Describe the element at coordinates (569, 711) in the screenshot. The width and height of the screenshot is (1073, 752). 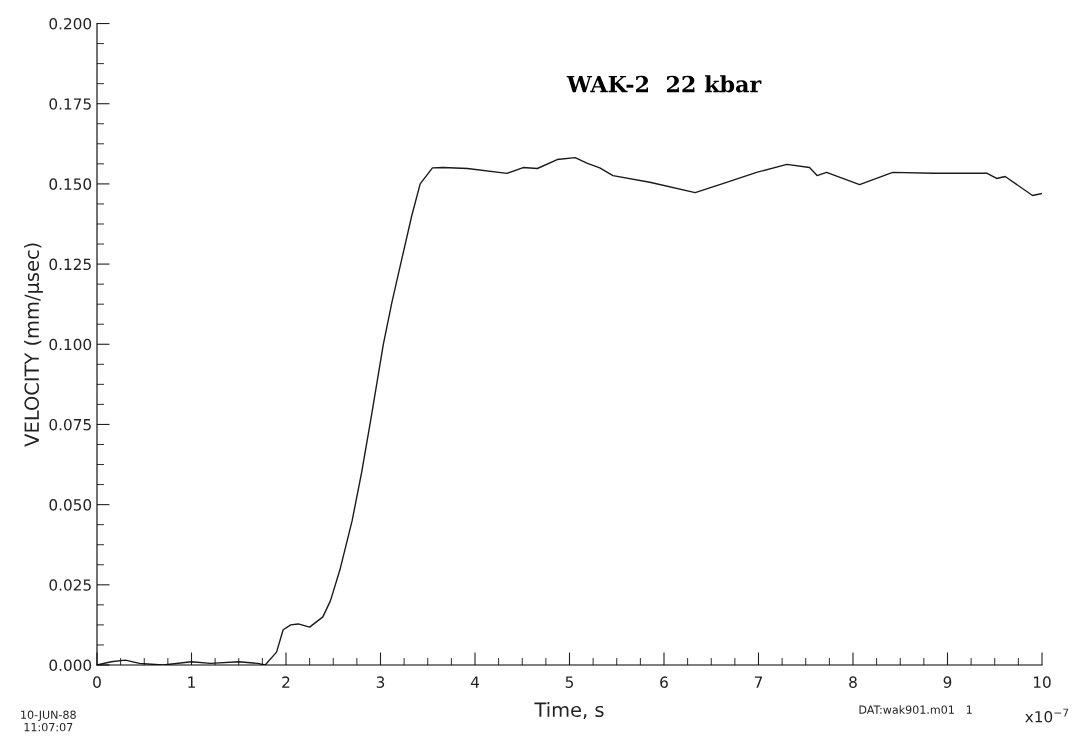
I see `x-axis-title: Time, s` at that location.